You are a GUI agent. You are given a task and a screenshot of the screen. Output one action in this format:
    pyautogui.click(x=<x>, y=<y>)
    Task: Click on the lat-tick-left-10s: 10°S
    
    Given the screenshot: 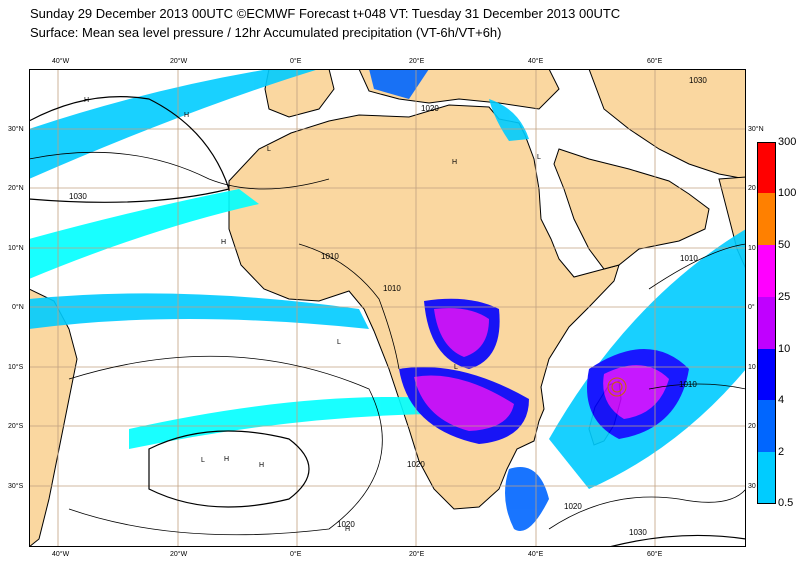 What is the action you would take?
    pyautogui.click(x=16, y=367)
    